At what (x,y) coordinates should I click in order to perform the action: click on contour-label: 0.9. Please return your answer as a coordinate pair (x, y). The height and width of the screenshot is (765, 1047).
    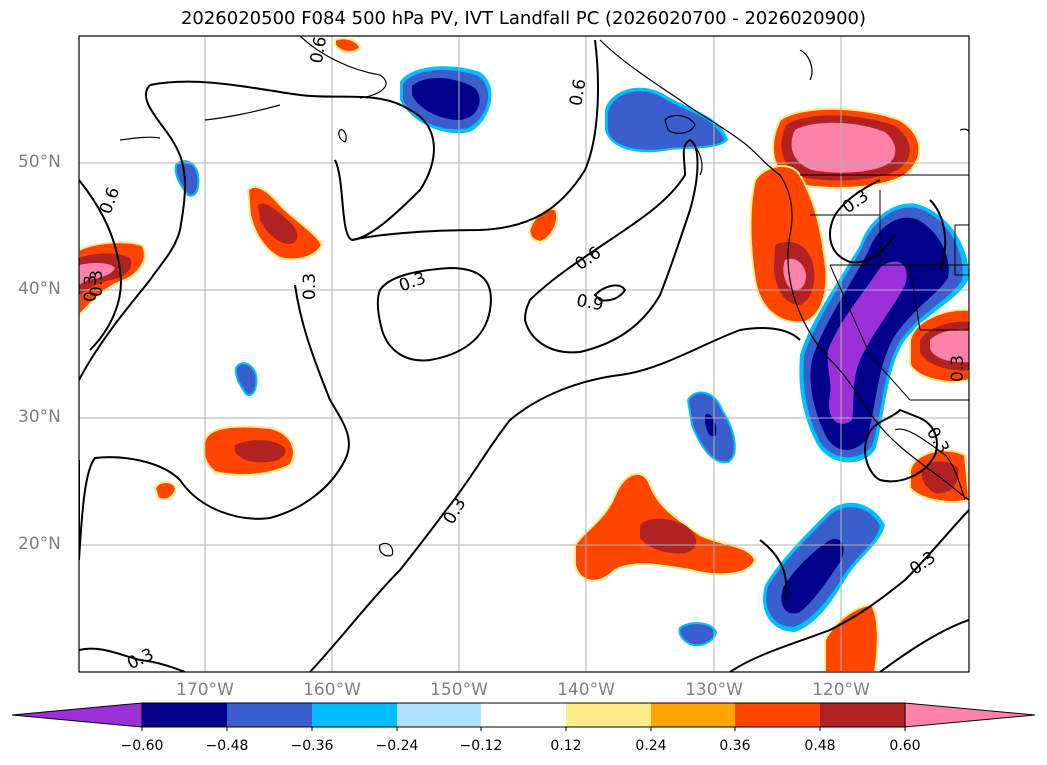
    Looking at the image, I should click on (590, 303).